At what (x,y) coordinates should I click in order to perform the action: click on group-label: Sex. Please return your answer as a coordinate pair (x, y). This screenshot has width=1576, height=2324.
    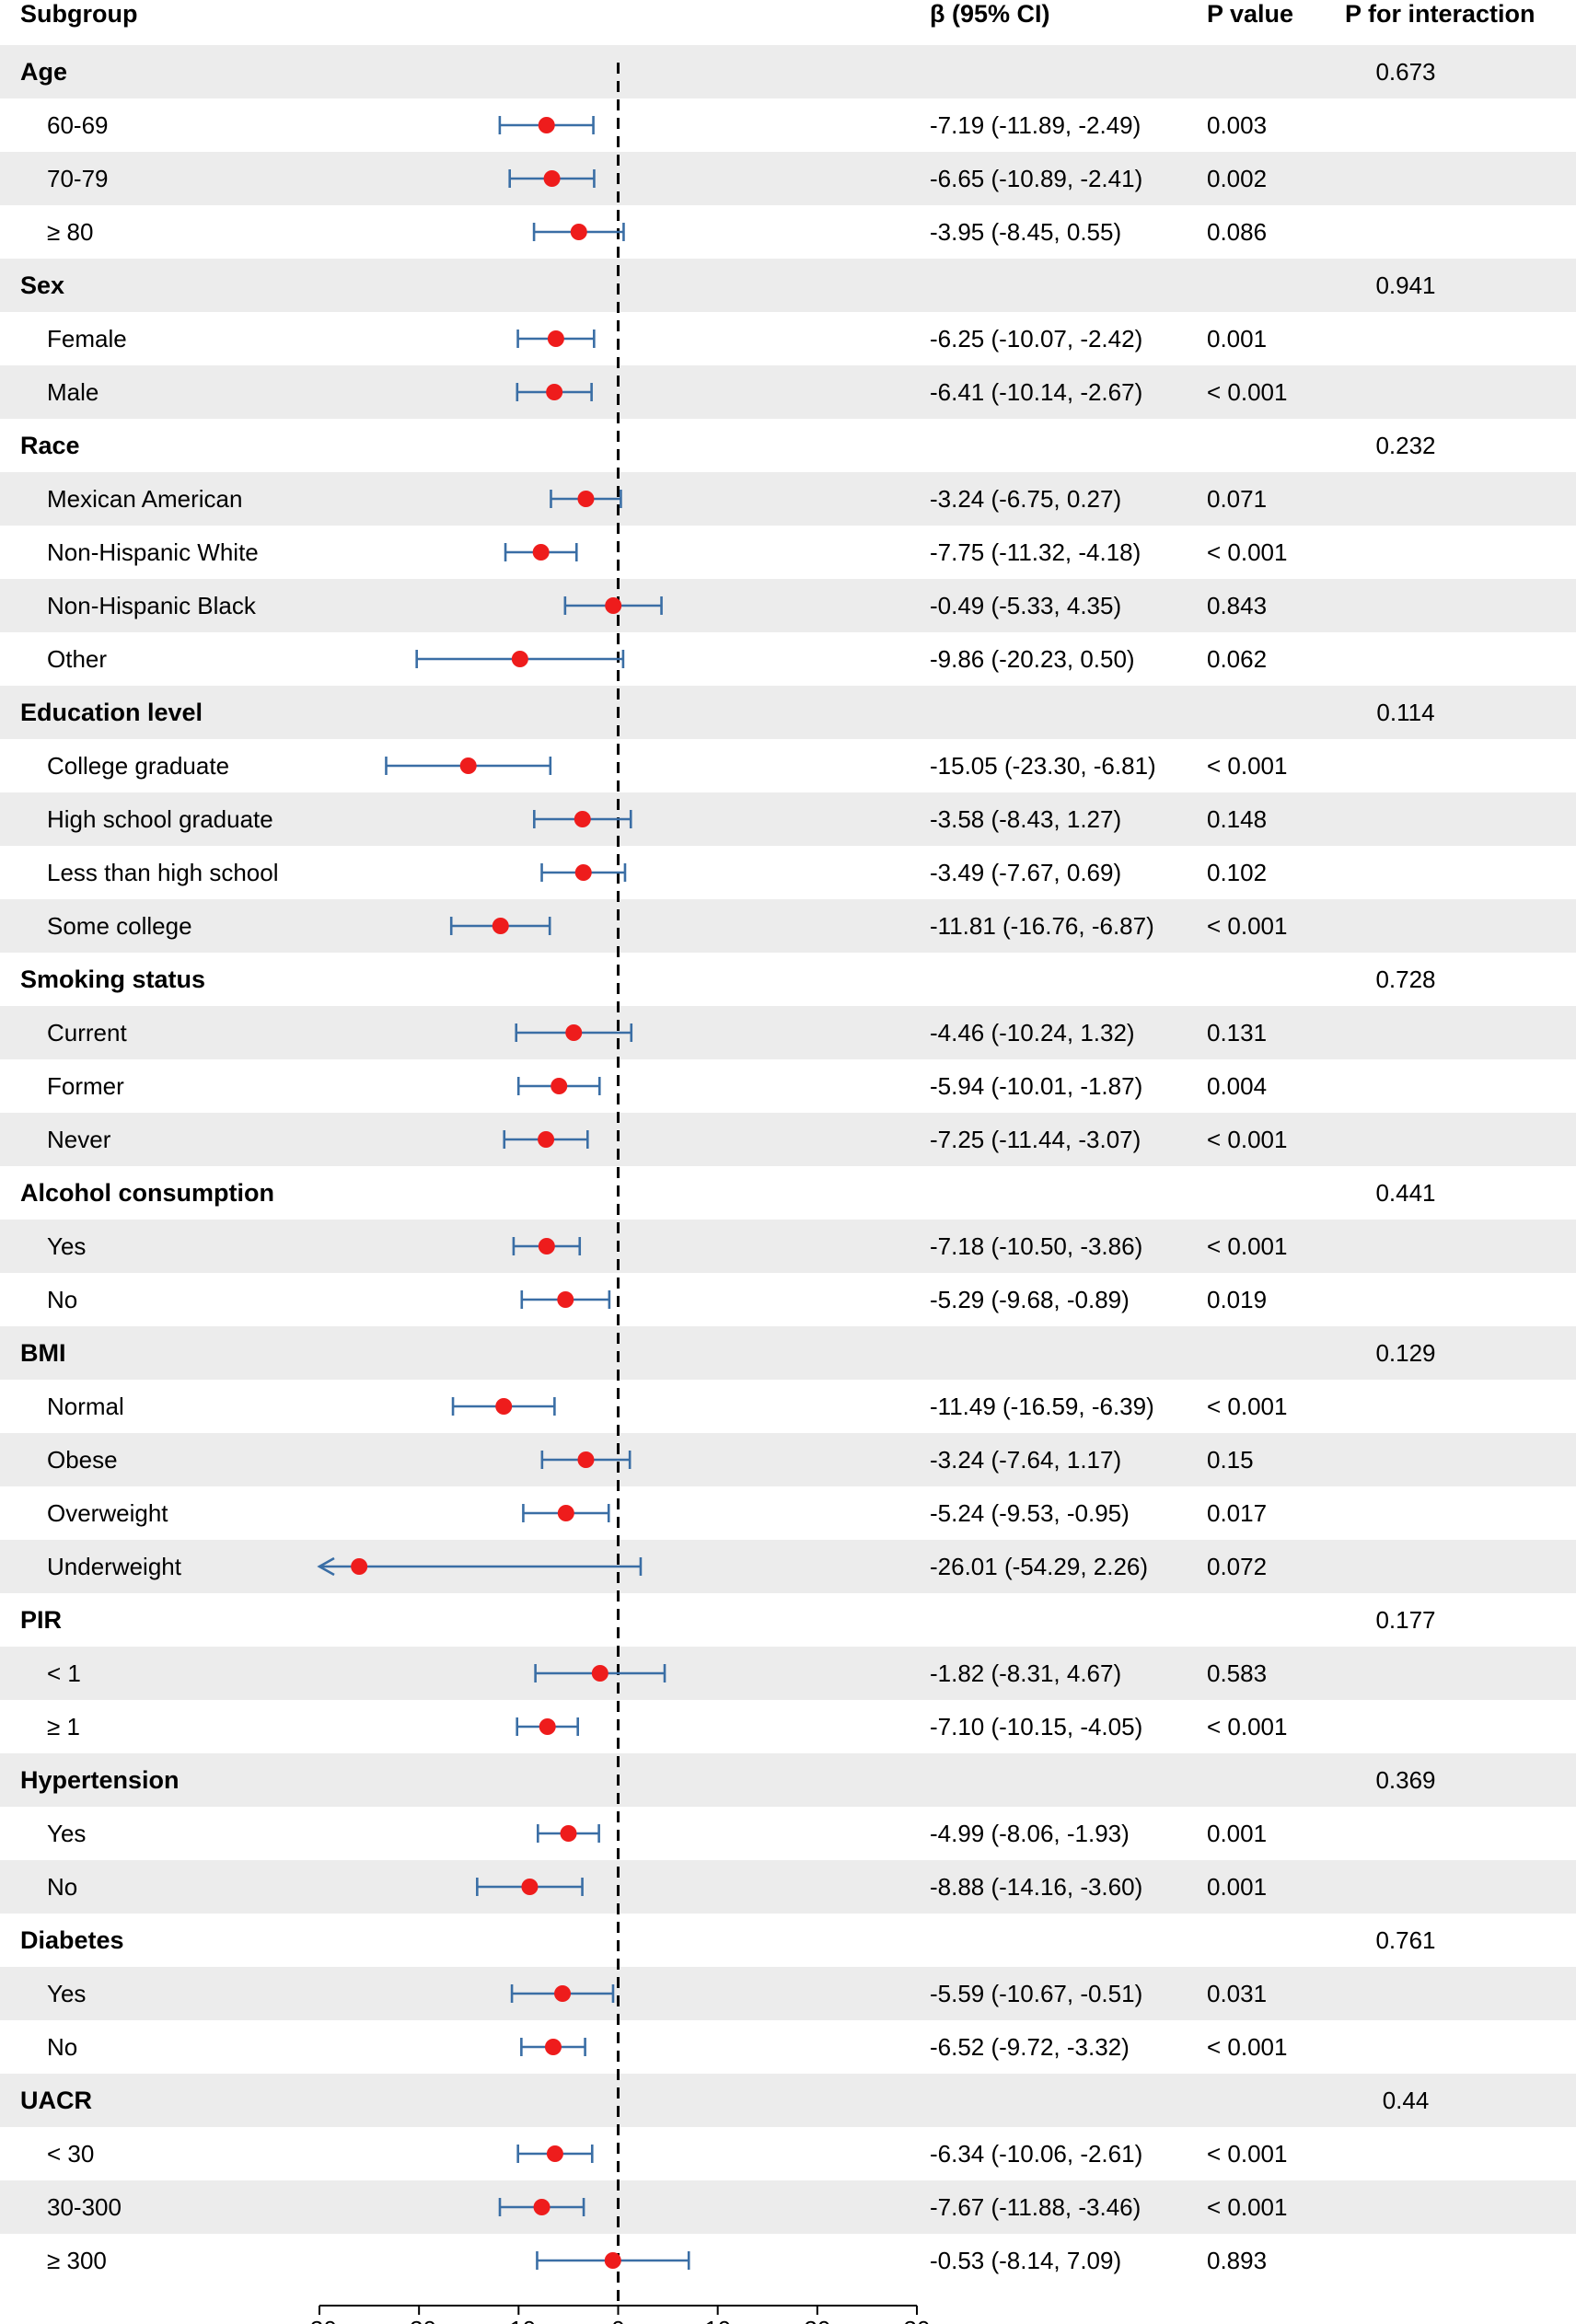
    Looking at the image, I should click on (42, 285).